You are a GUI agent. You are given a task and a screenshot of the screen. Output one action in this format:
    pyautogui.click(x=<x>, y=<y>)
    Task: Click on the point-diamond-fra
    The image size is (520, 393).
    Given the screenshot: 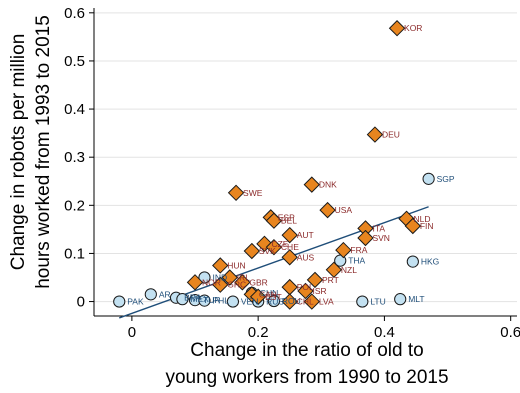 What is the action you would take?
    pyautogui.click(x=343, y=250)
    